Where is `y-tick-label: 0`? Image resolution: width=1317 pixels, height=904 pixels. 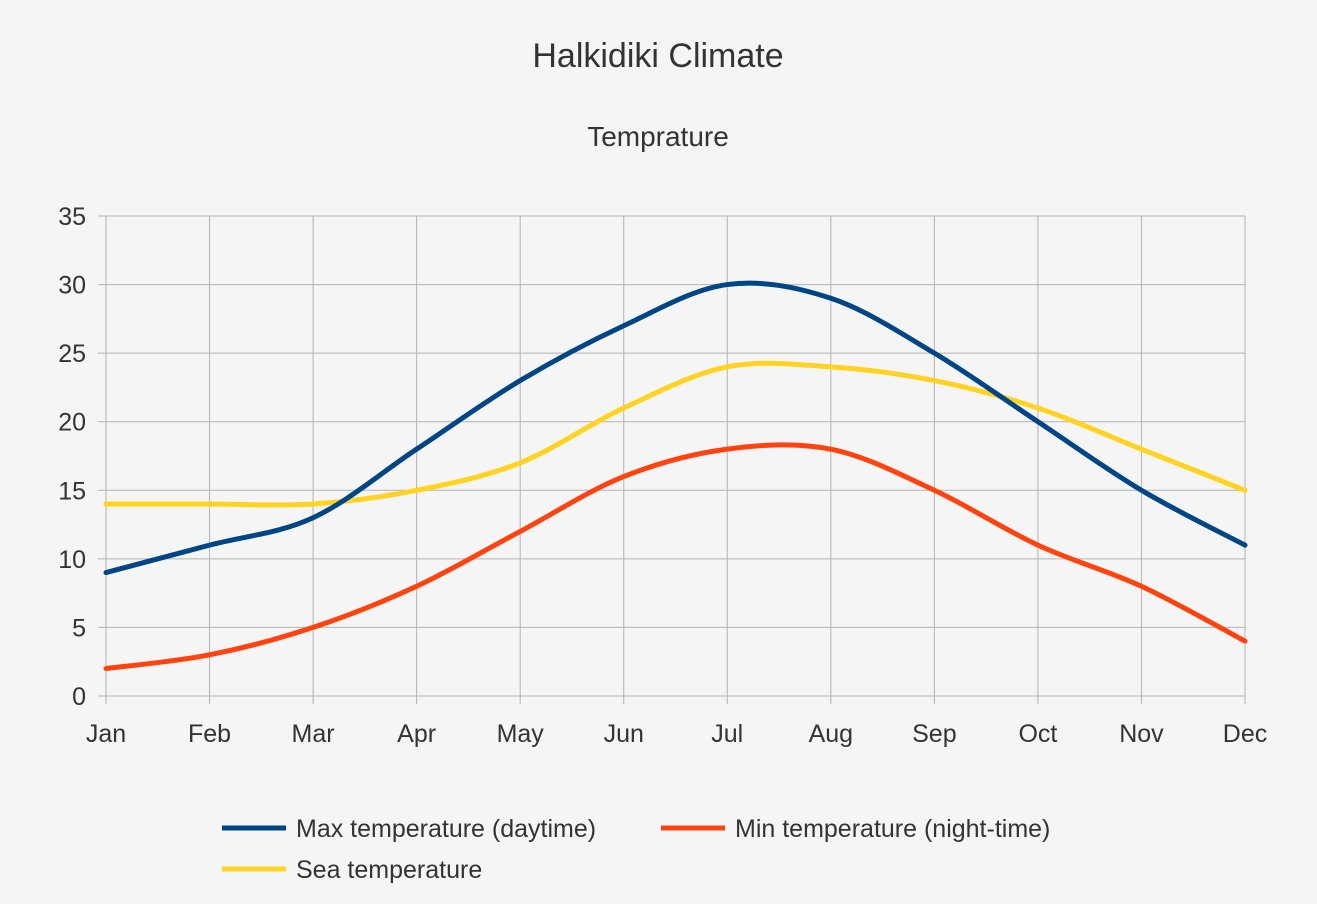 y-tick-label: 0 is located at coordinates (79, 697).